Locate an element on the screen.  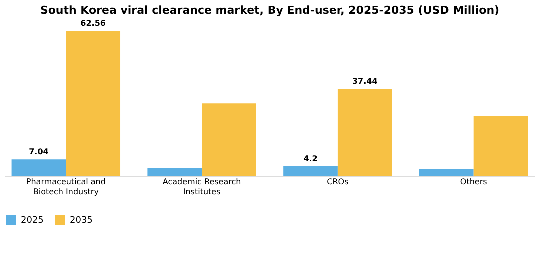
data-label: 7.04 is located at coordinates (39, 152).